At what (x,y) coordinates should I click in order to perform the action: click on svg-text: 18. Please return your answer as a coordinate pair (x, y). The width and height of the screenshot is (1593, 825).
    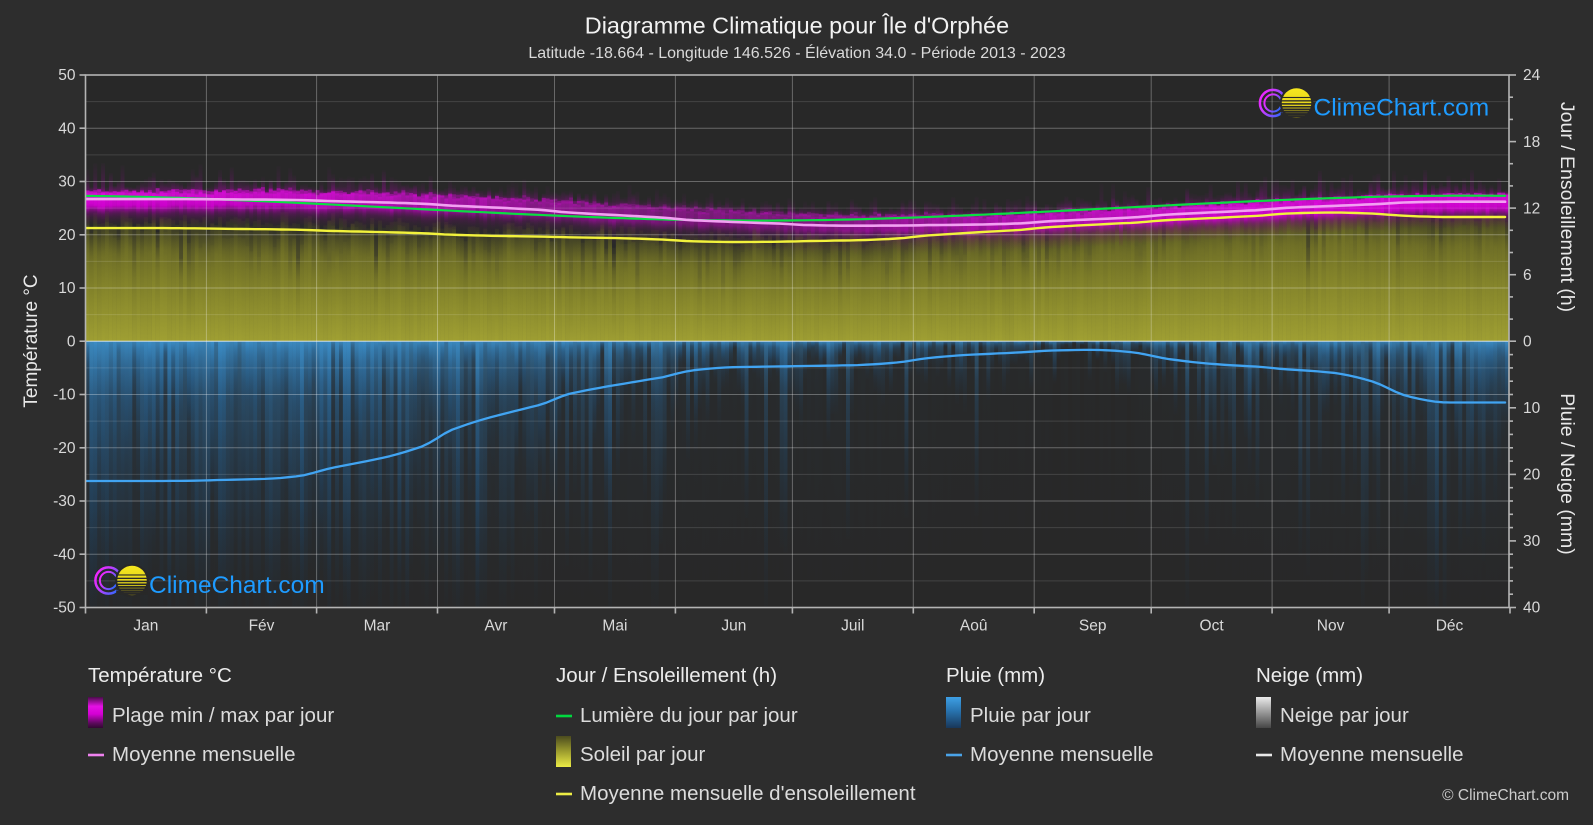
    Looking at the image, I should click on (1531, 142).